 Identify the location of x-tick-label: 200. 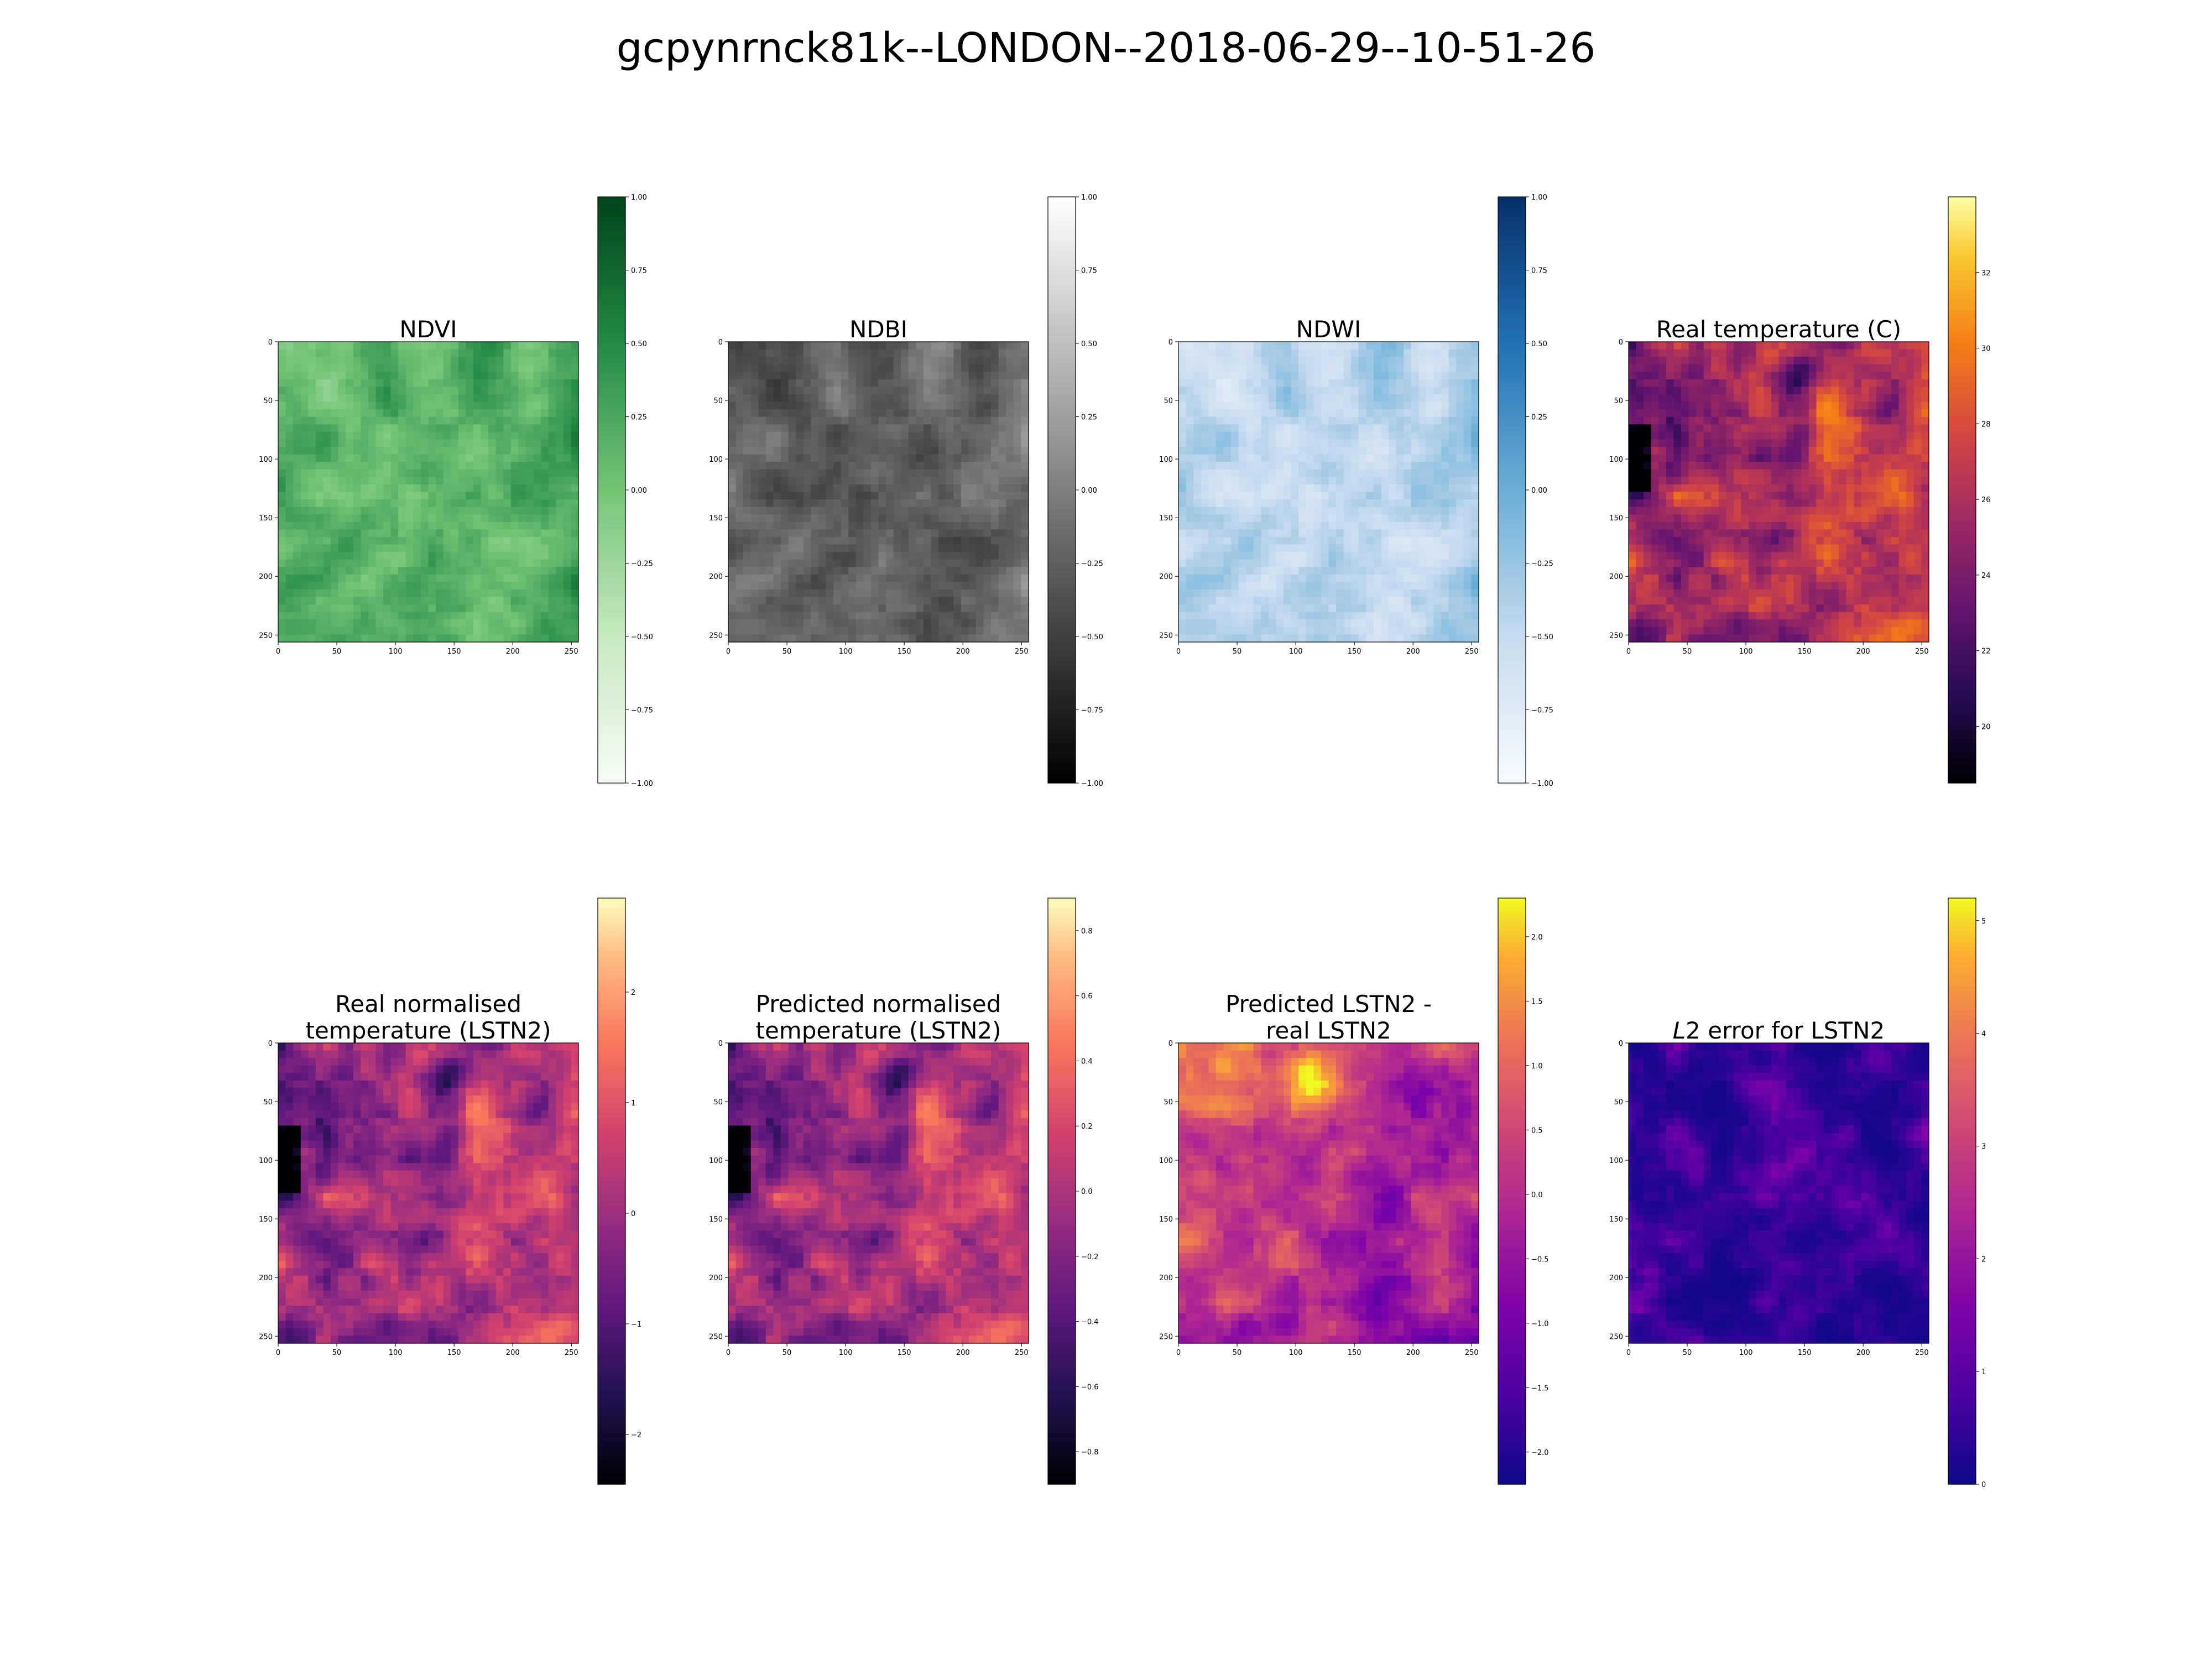
(513, 652).